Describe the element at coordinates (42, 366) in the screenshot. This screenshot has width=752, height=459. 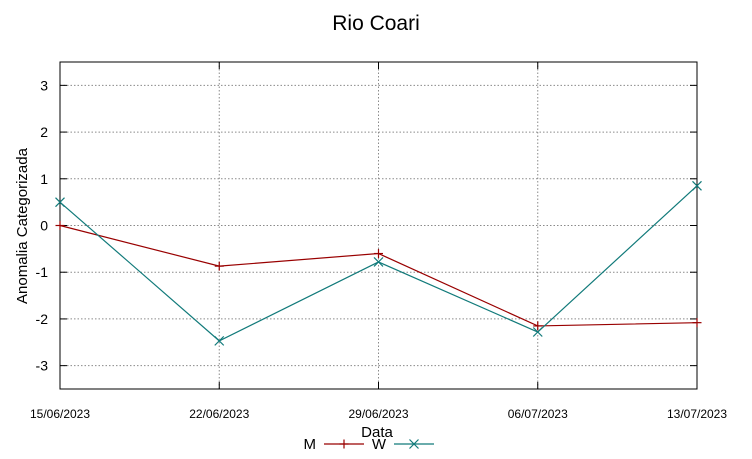
I see `y-tick-label: -3` at that location.